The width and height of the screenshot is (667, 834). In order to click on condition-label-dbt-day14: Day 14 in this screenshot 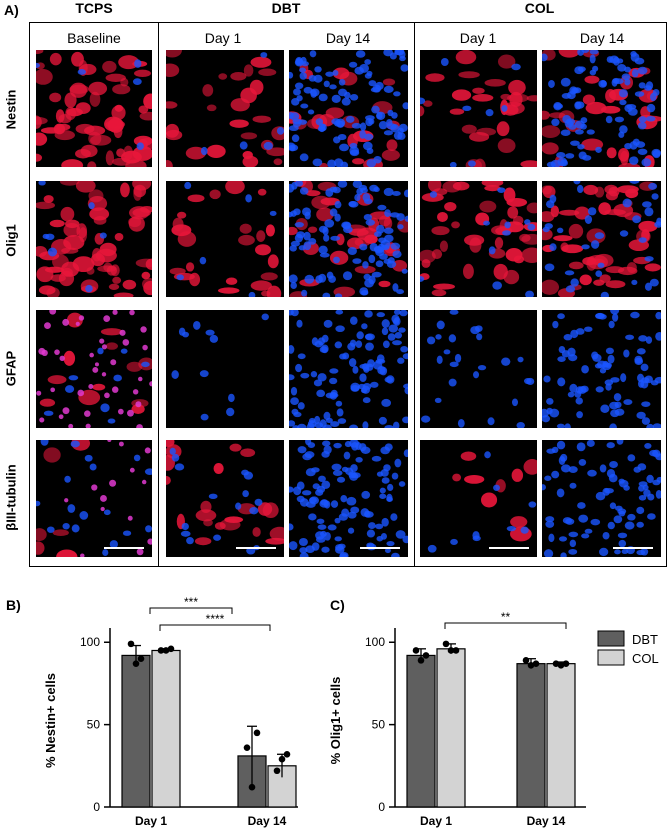, I will do `click(348, 38)`.